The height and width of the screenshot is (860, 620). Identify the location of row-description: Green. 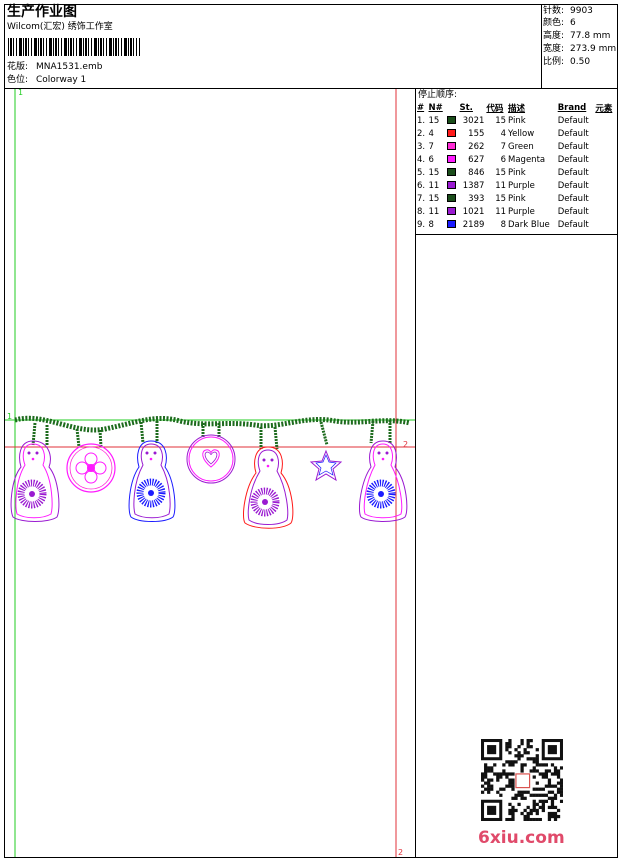
(521, 146).